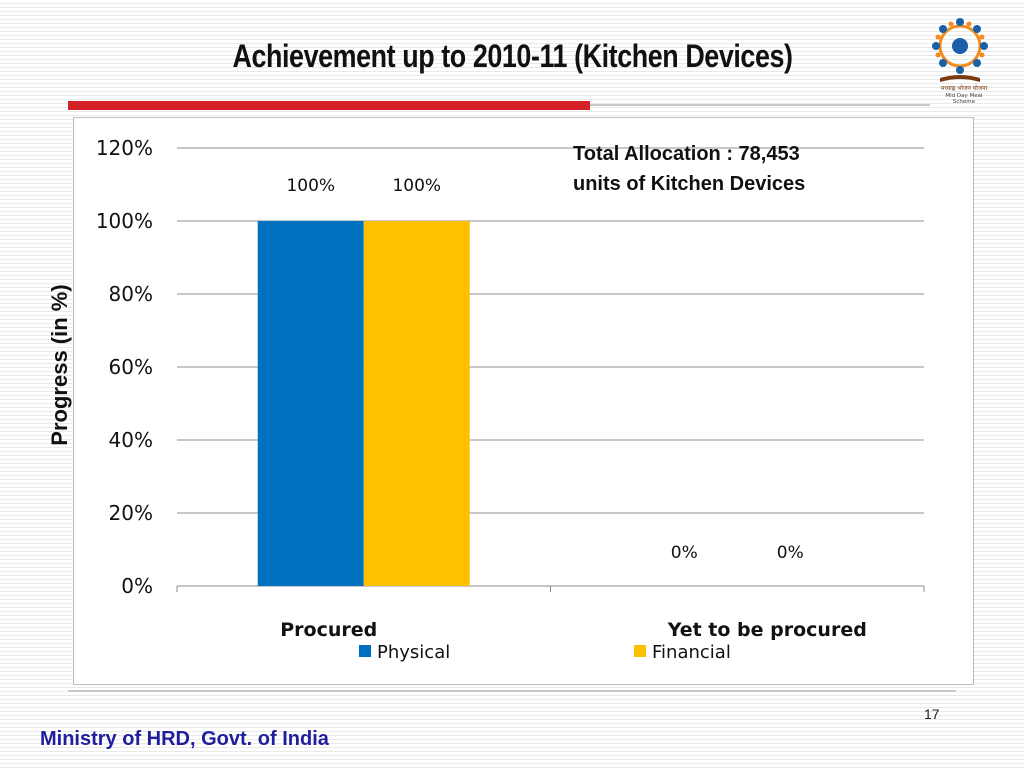 This screenshot has width=1024, height=768. Describe the element at coordinates (691, 652) in the screenshot. I see `legend-label-financial: Financial` at that location.